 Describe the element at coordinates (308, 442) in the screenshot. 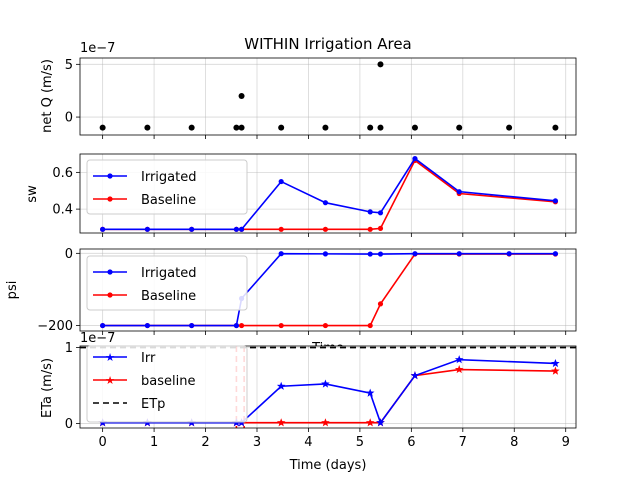

I see `eta-xtick-label: 4` at that location.